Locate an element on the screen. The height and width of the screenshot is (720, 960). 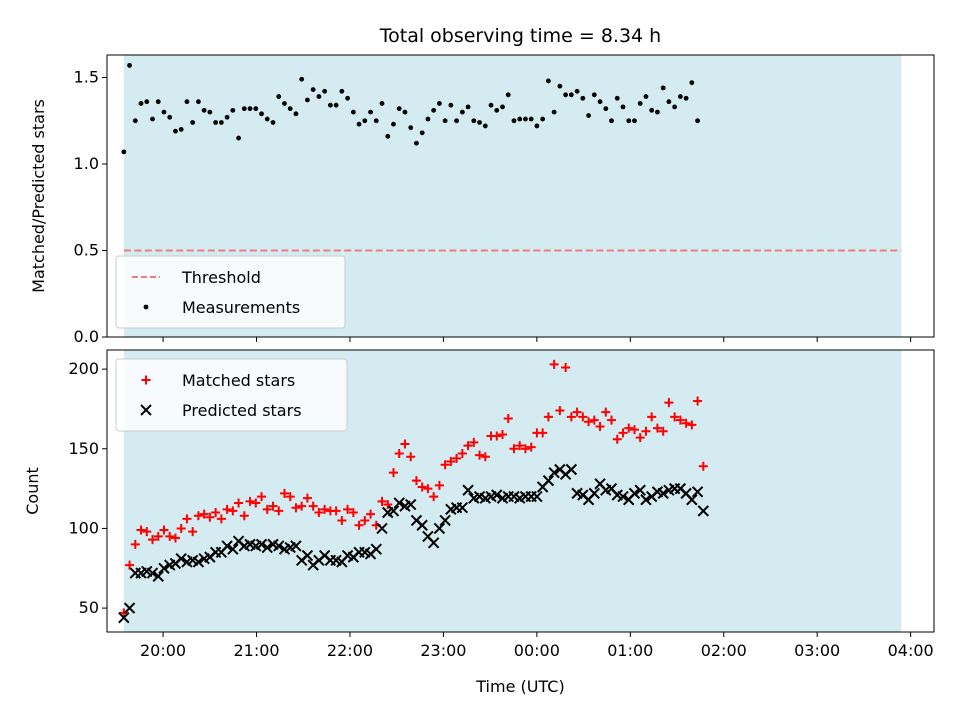
legend-marker is located at coordinates (146, 410).